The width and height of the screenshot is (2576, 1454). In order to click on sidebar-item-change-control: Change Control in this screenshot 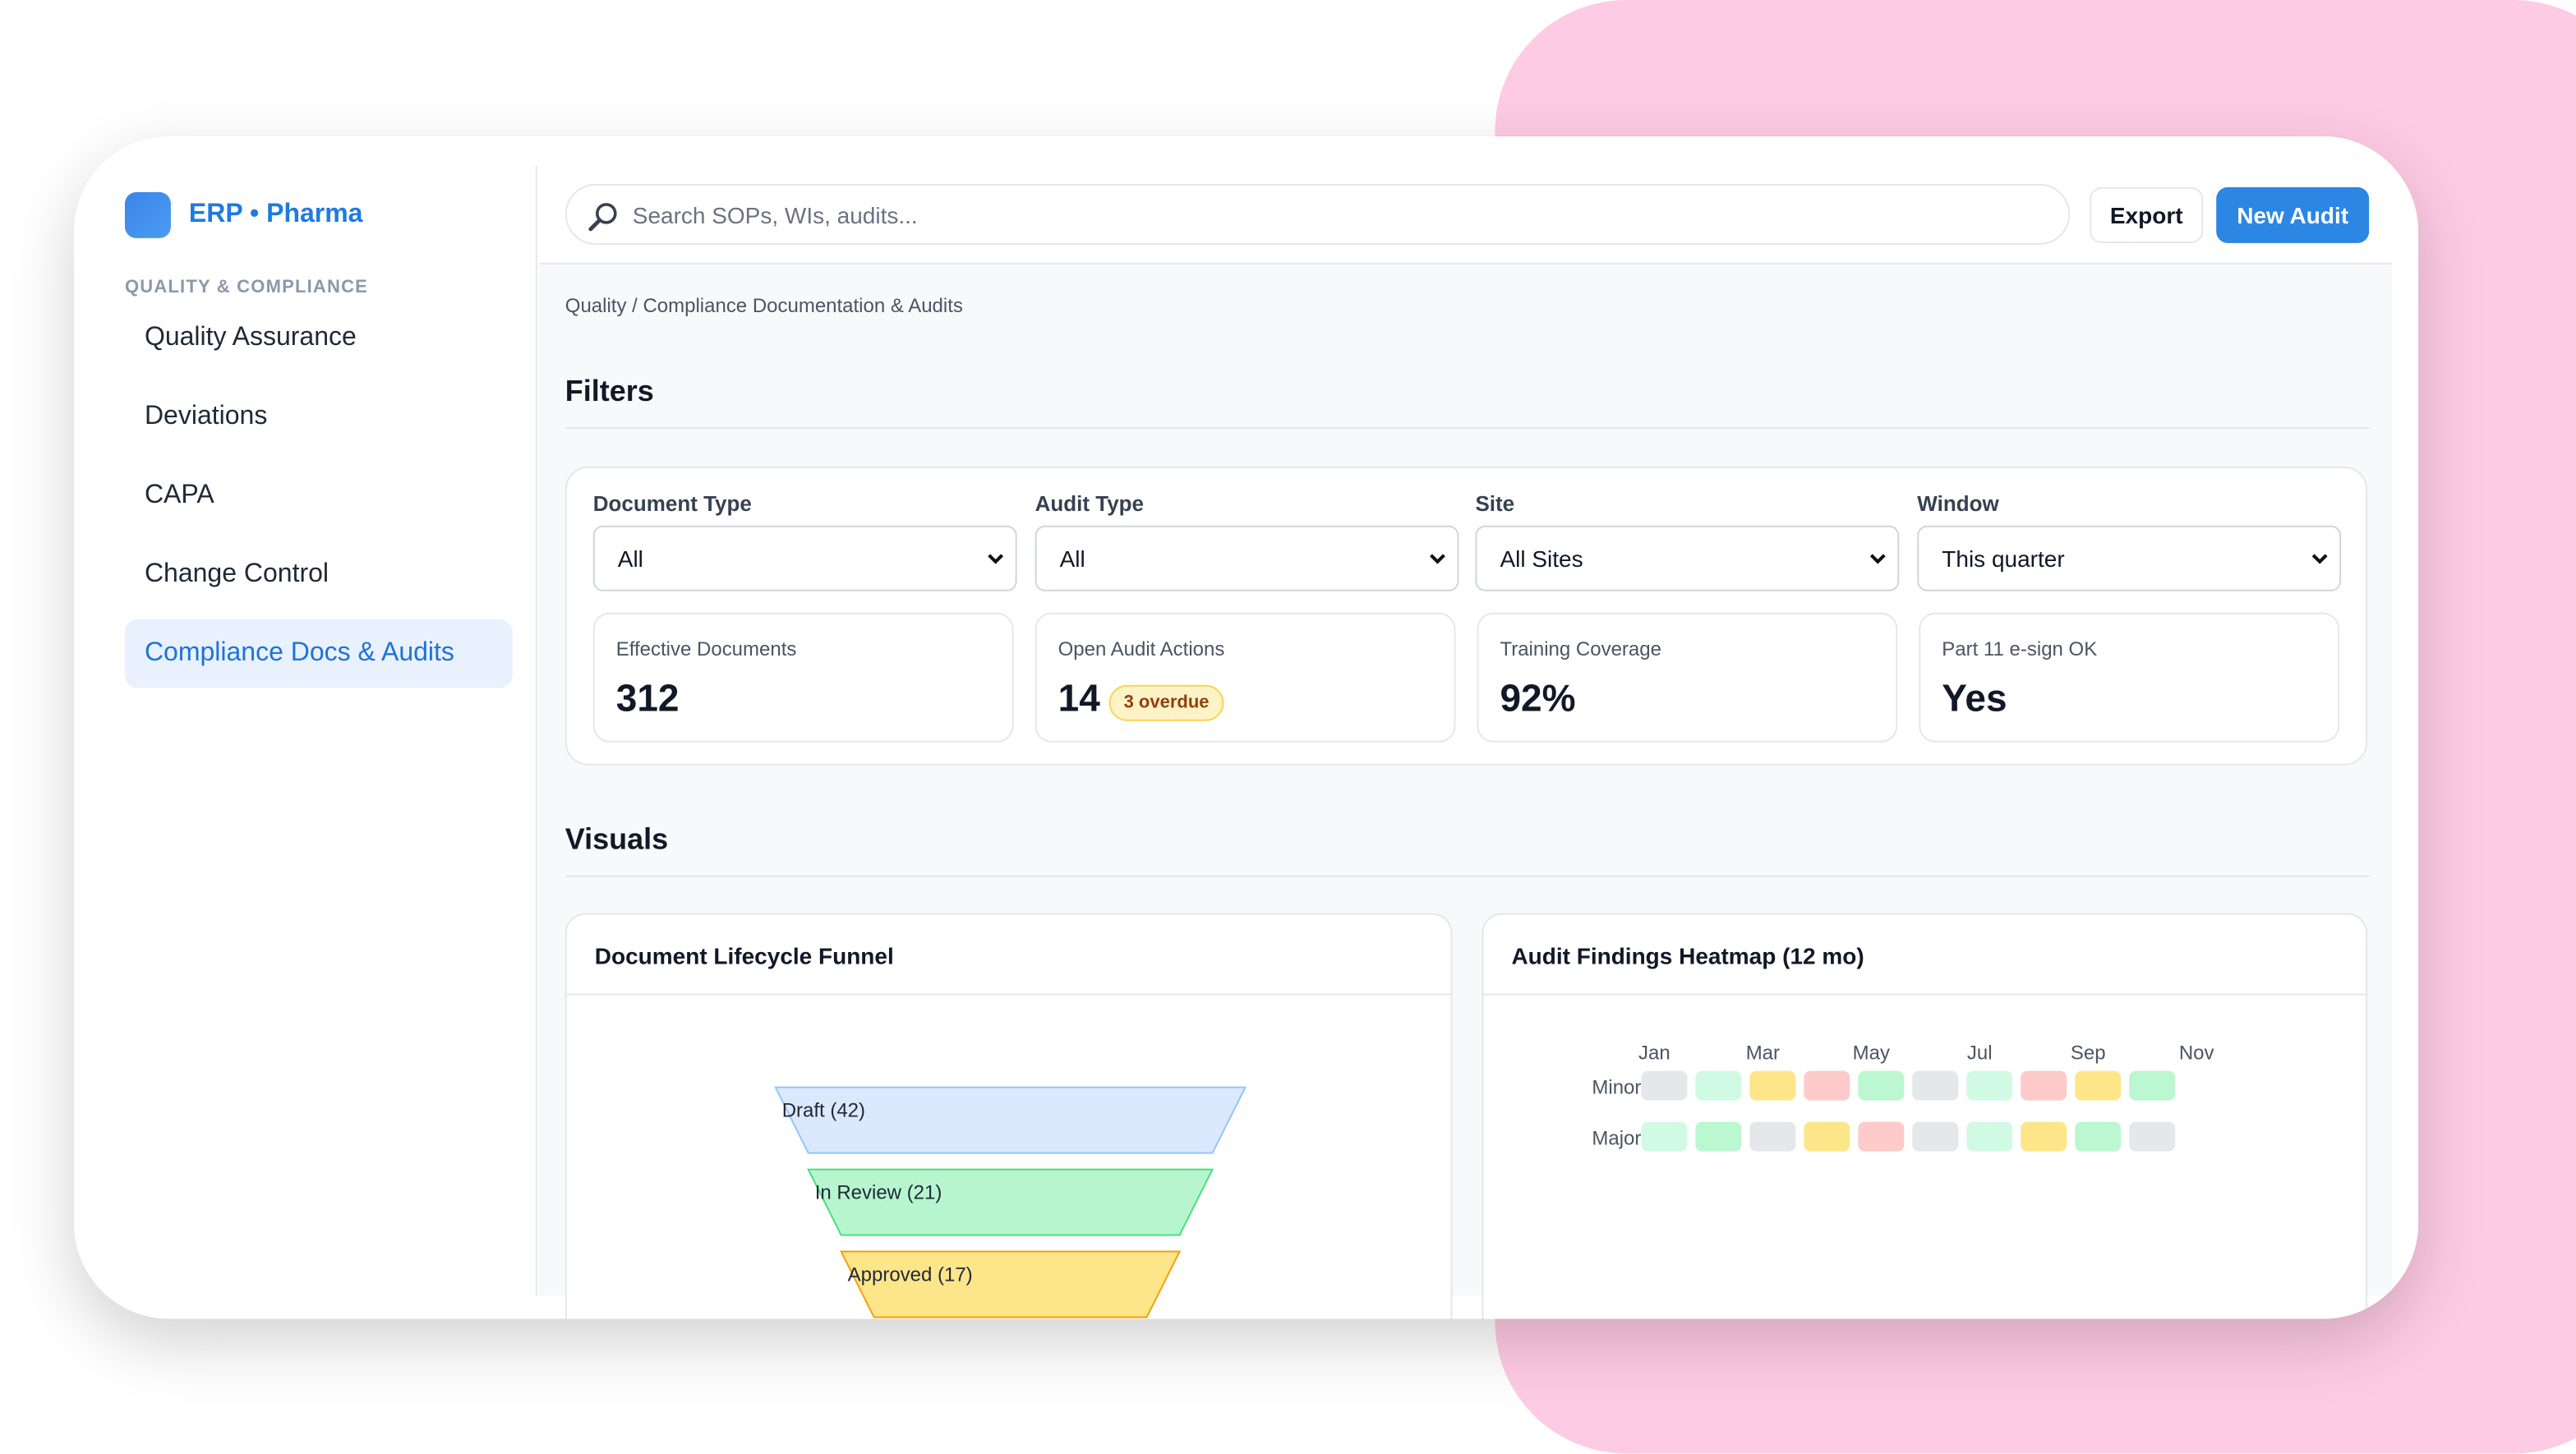, I will do `click(236, 574)`.